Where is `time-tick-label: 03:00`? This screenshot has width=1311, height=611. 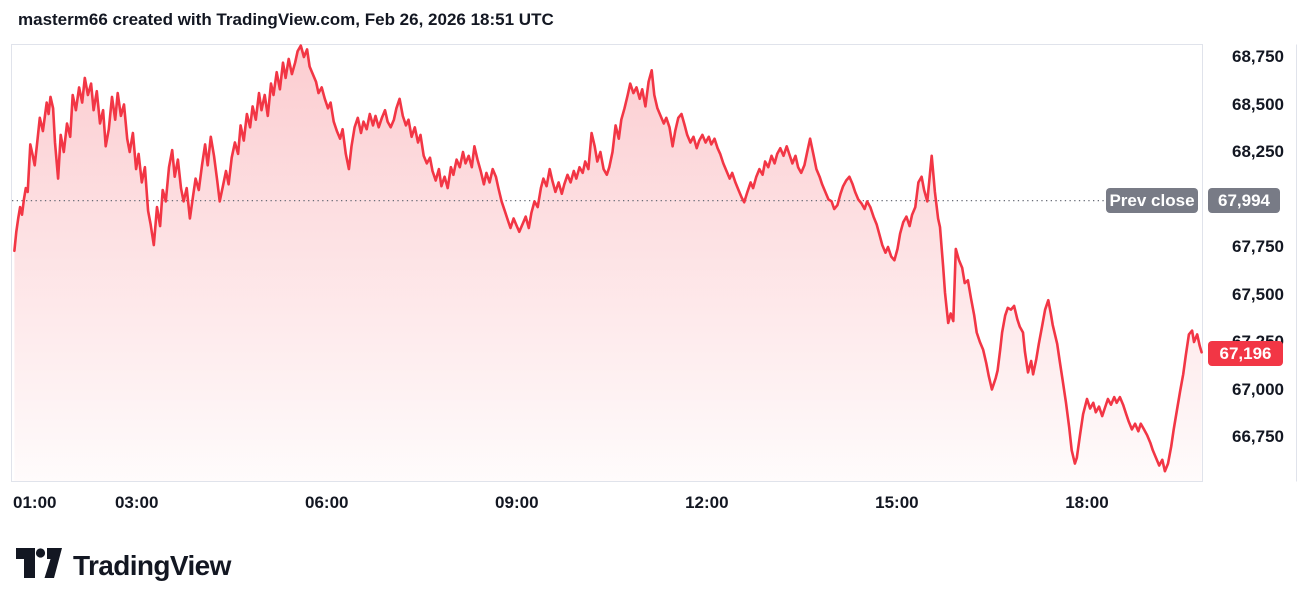 time-tick-label: 03:00 is located at coordinates (136, 502).